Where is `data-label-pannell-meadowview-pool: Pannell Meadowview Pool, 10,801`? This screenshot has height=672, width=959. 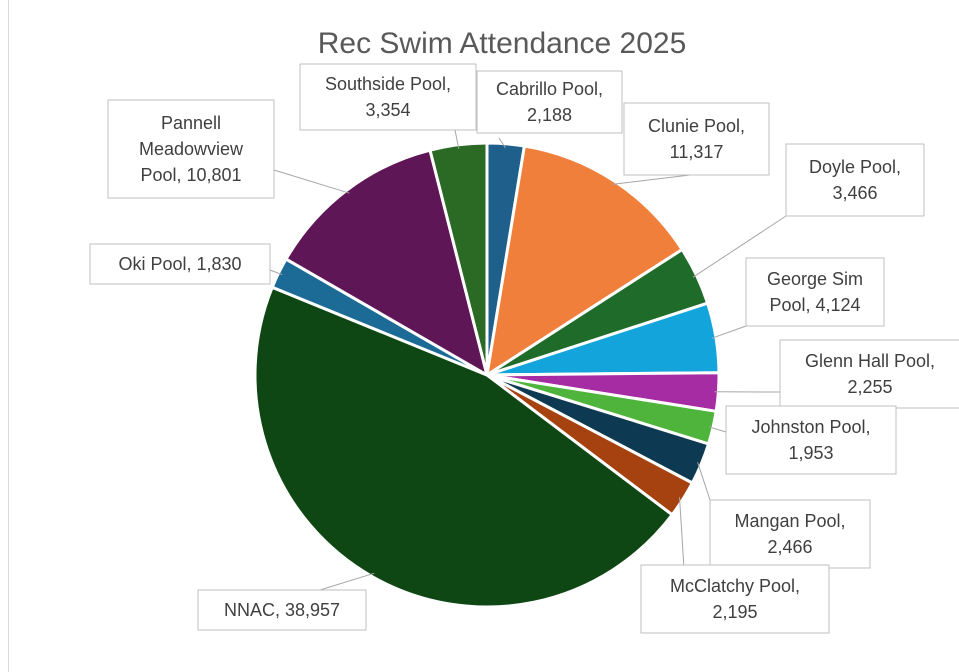 data-label-pannell-meadowview-pool: Pannell Meadowview Pool, 10,801 is located at coordinates (191, 149).